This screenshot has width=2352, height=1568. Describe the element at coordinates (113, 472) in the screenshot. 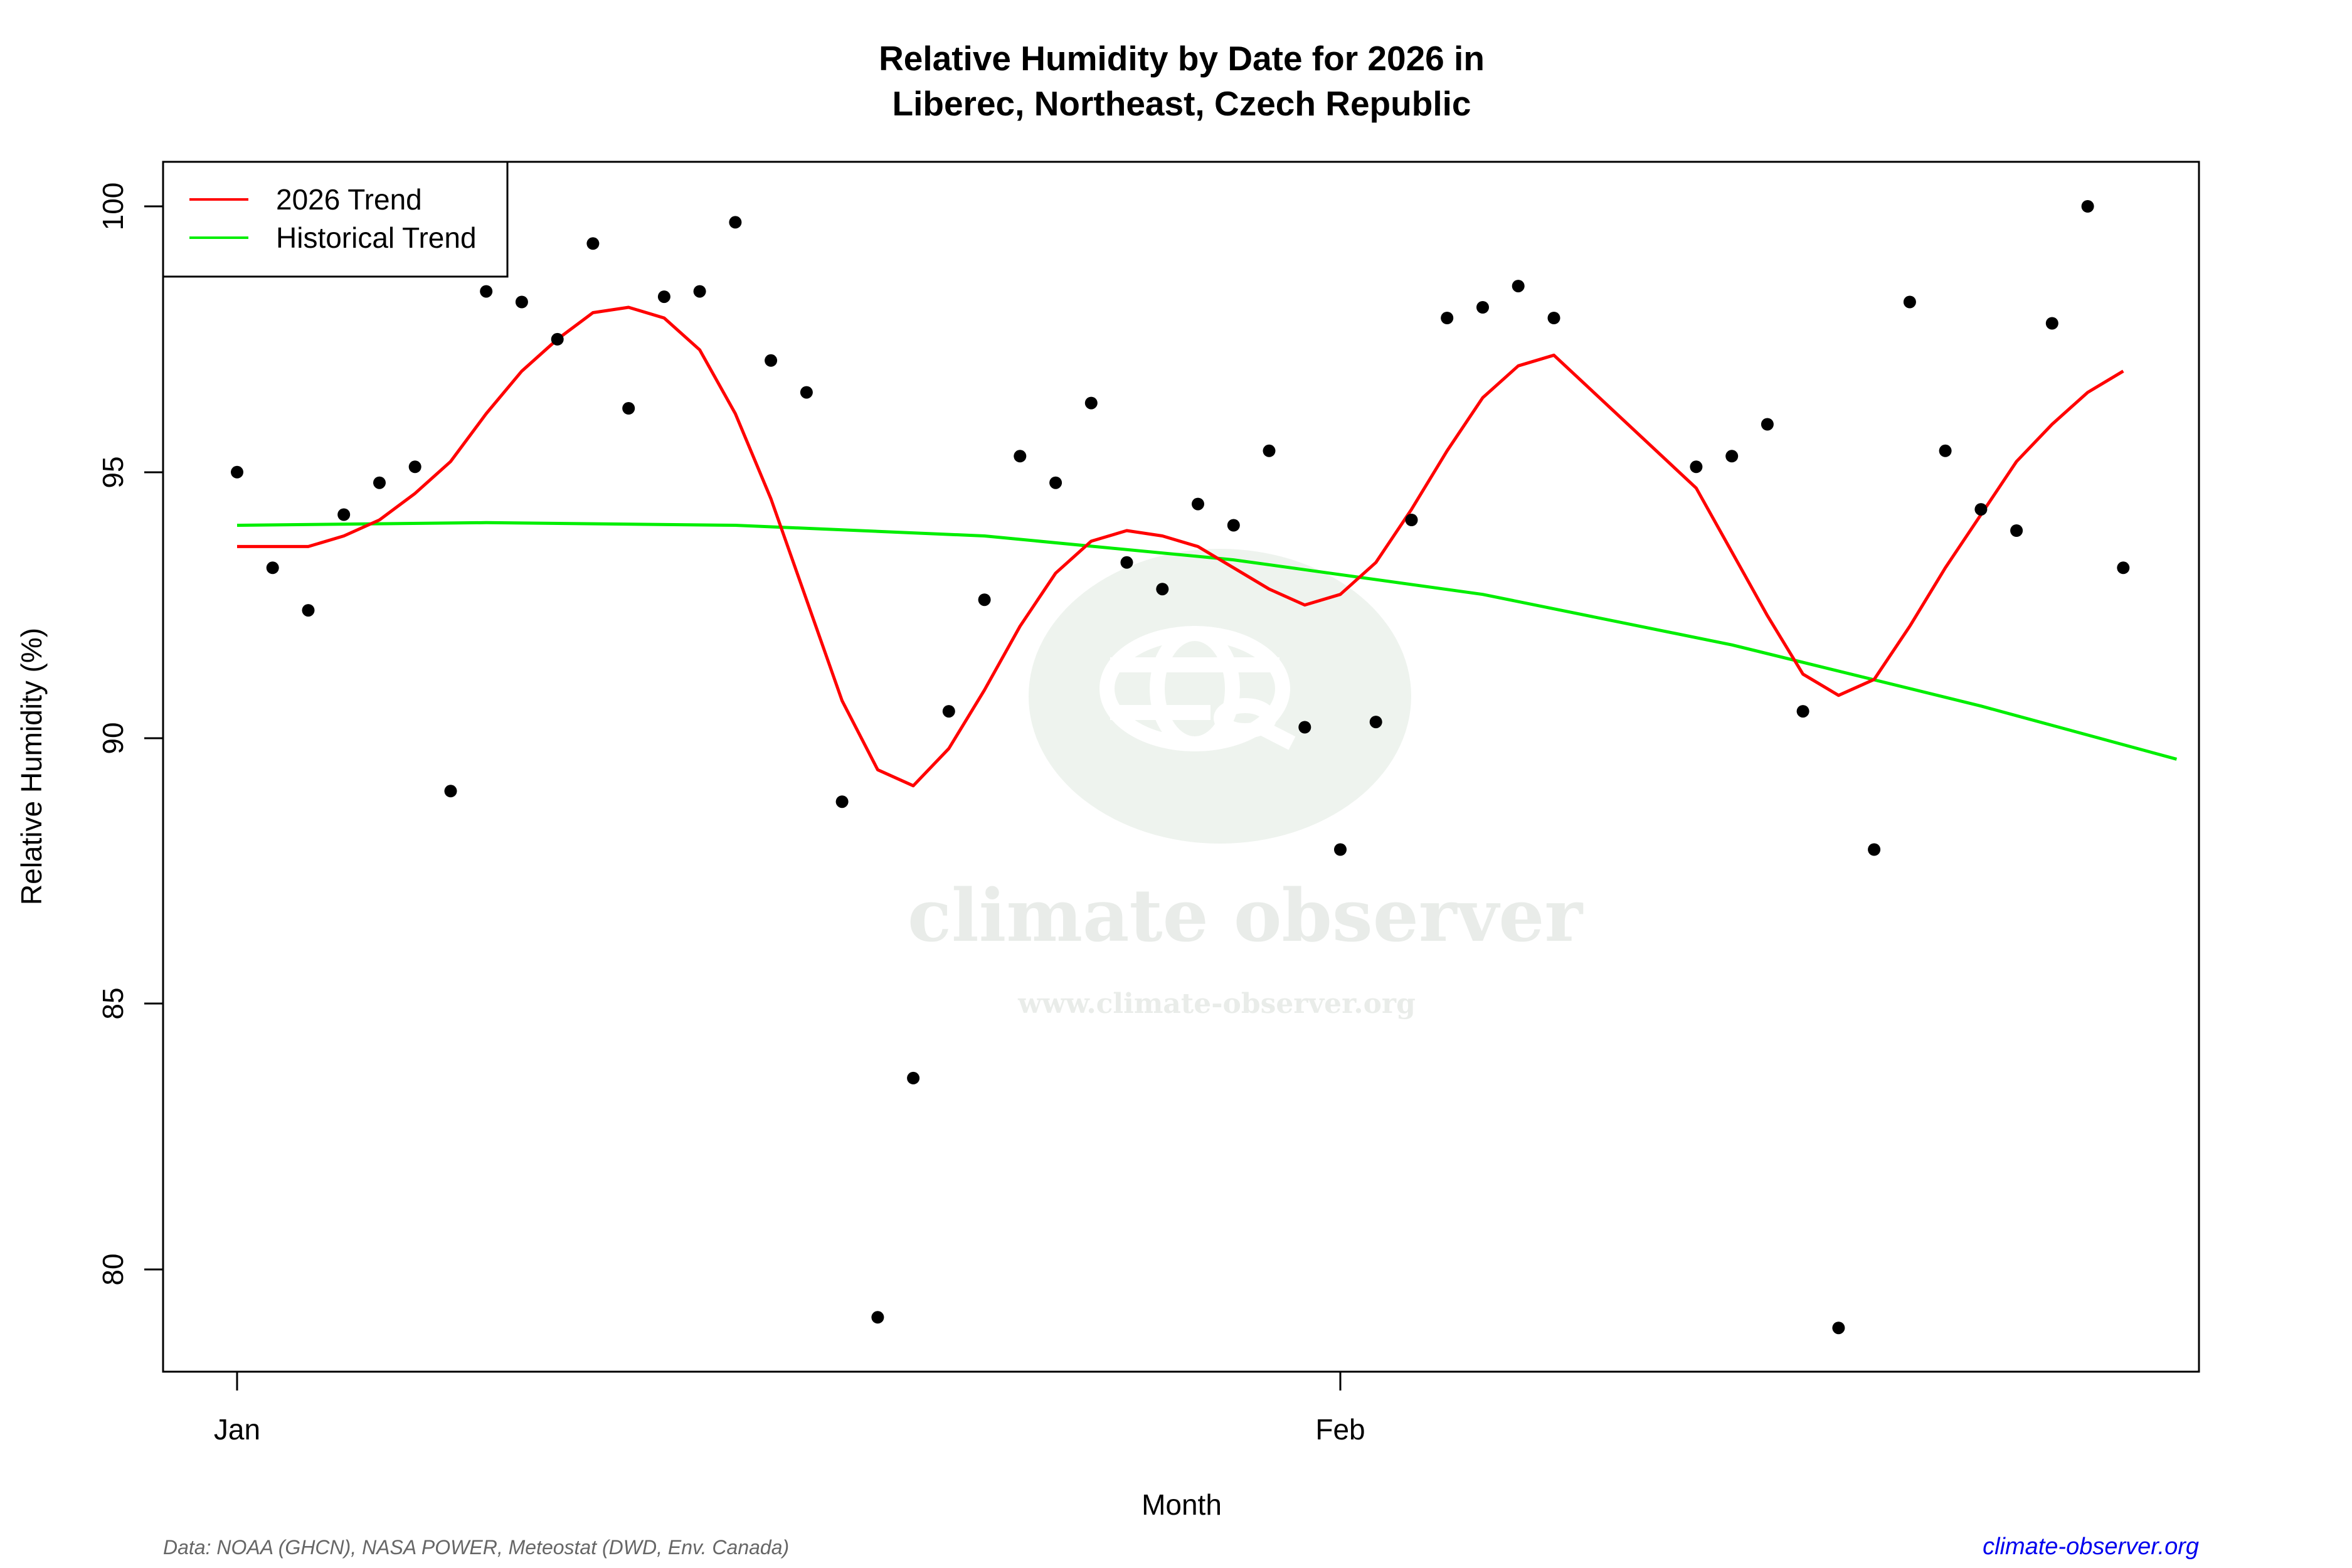

I see `y-tick-95: 95` at that location.